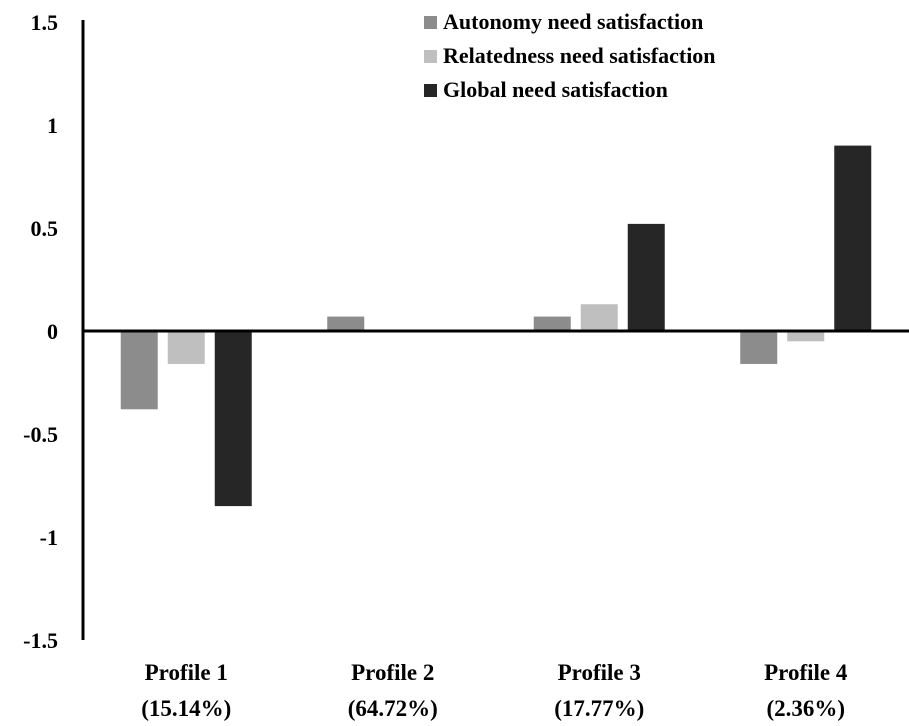 Image resolution: width=909 pixels, height=726 pixels. Describe the element at coordinates (599, 672) in the screenshot. I see `x-category-label: Profile 3` at that location.